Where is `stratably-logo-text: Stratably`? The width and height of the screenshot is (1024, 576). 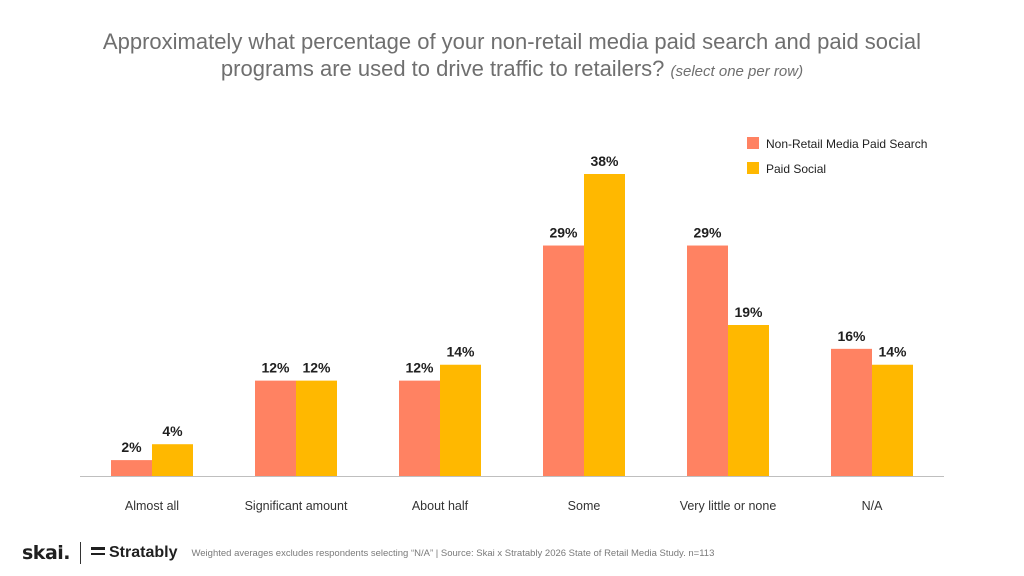 stratably-logo-text: Stratably is located at coordinates (143, 552).